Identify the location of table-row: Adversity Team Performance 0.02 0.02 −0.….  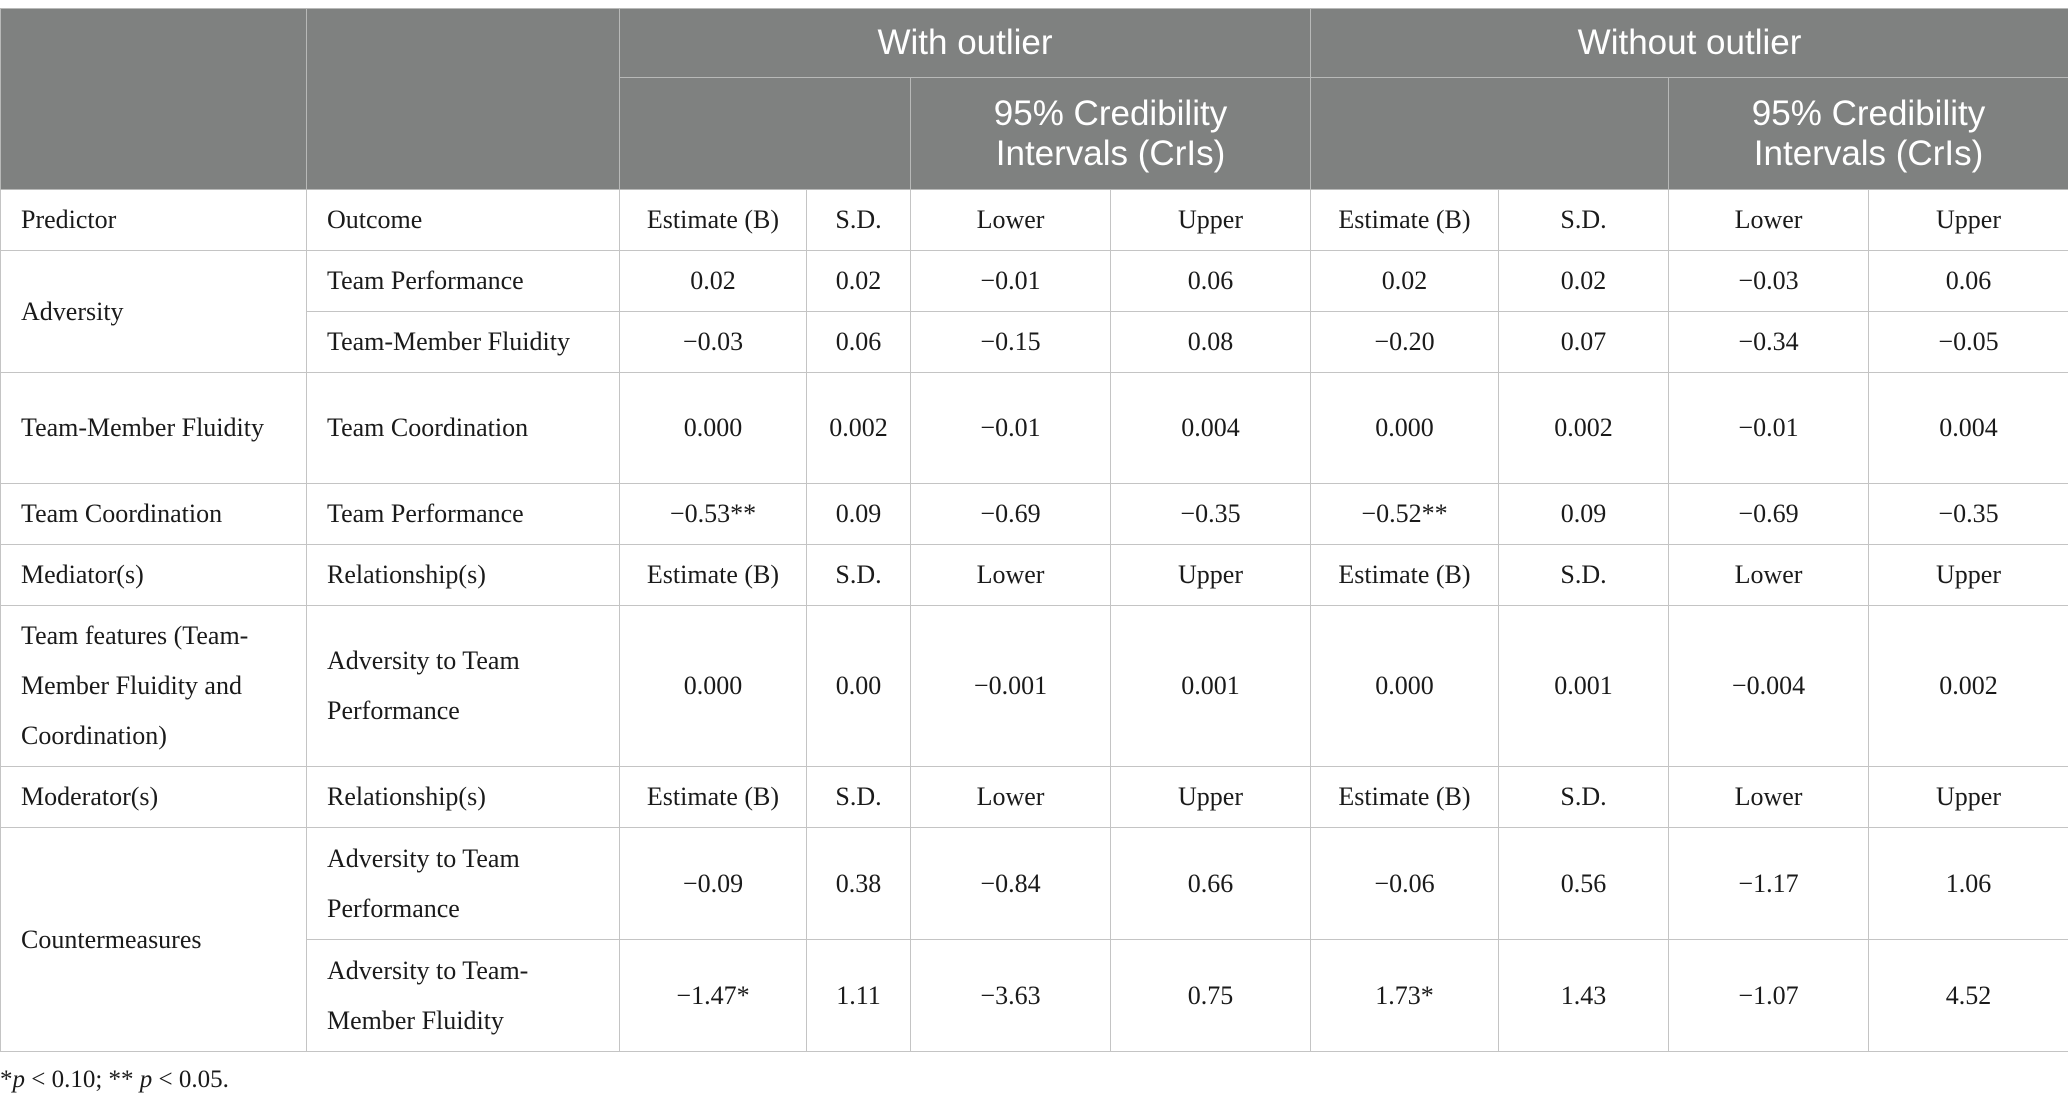
(1034, 311).